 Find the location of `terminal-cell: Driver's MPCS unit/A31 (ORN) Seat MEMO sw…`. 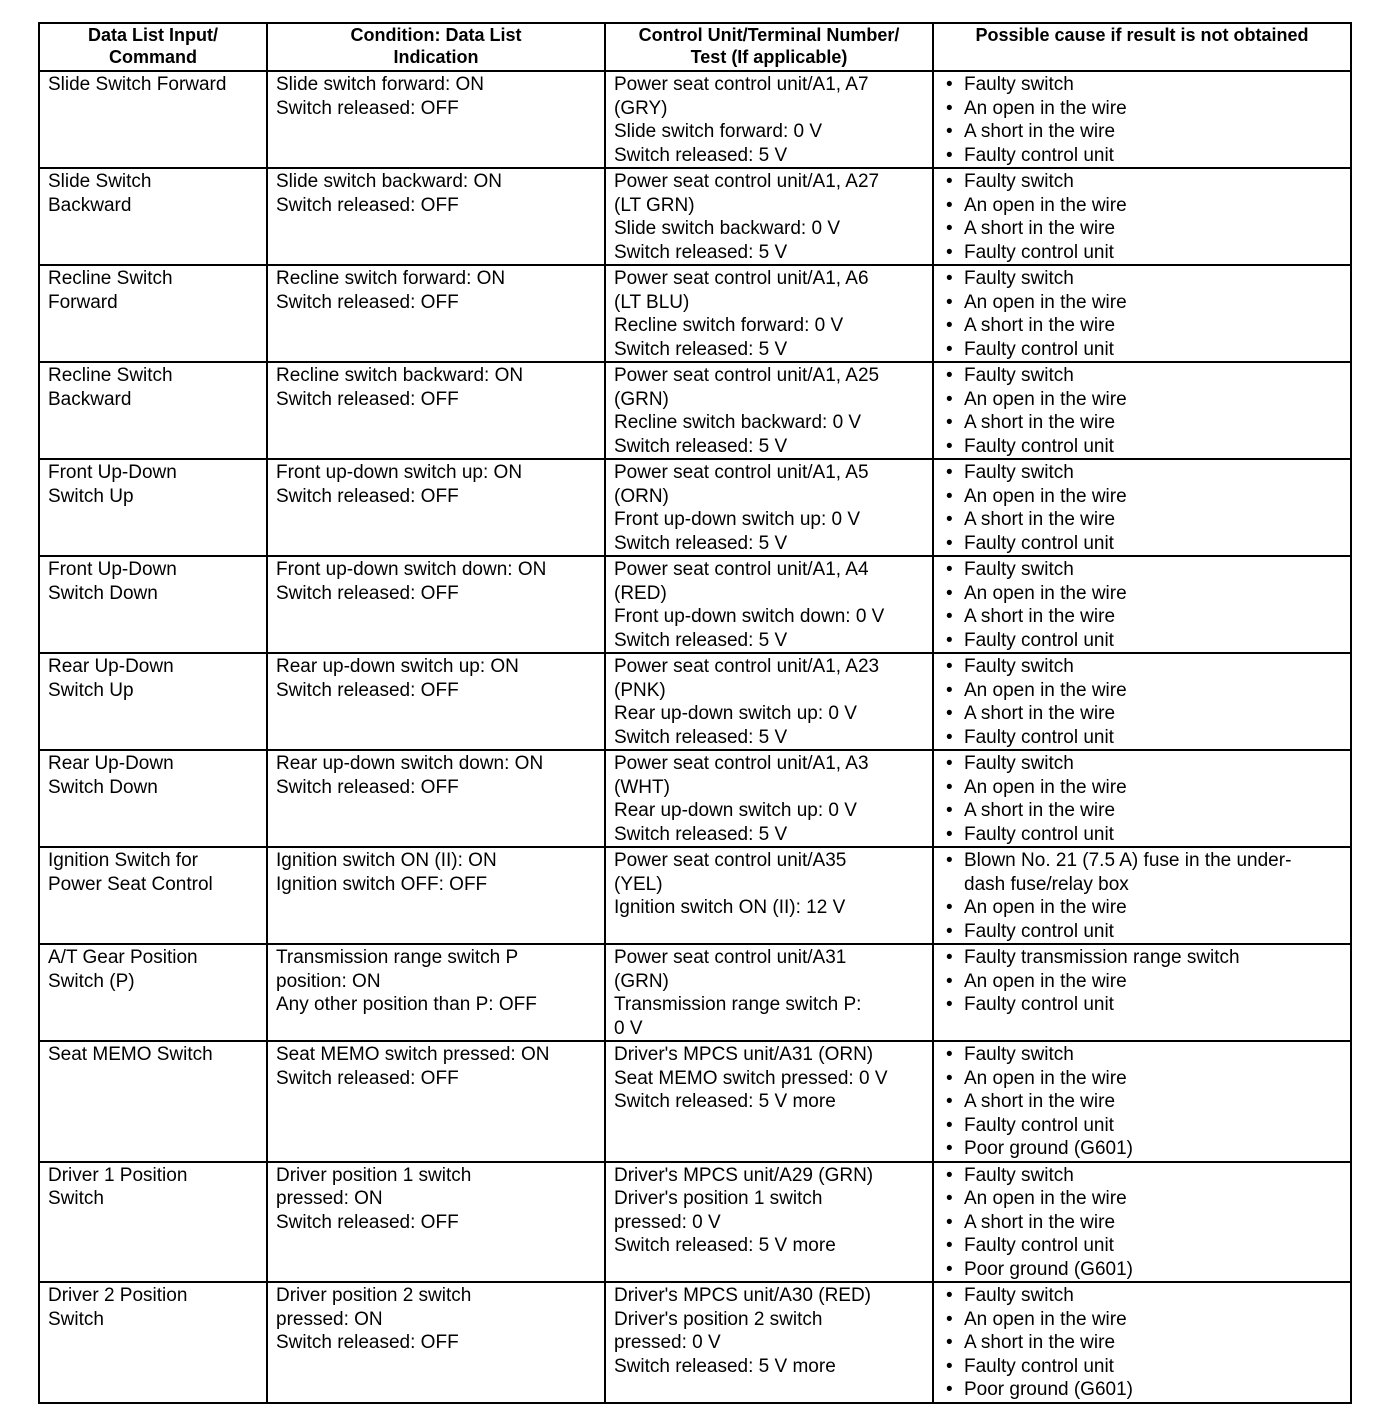

terminal-cell: Driver's MPCS unit/A31 (ORN) Seat MEMO sw… is located at coordinates (769, 1101).